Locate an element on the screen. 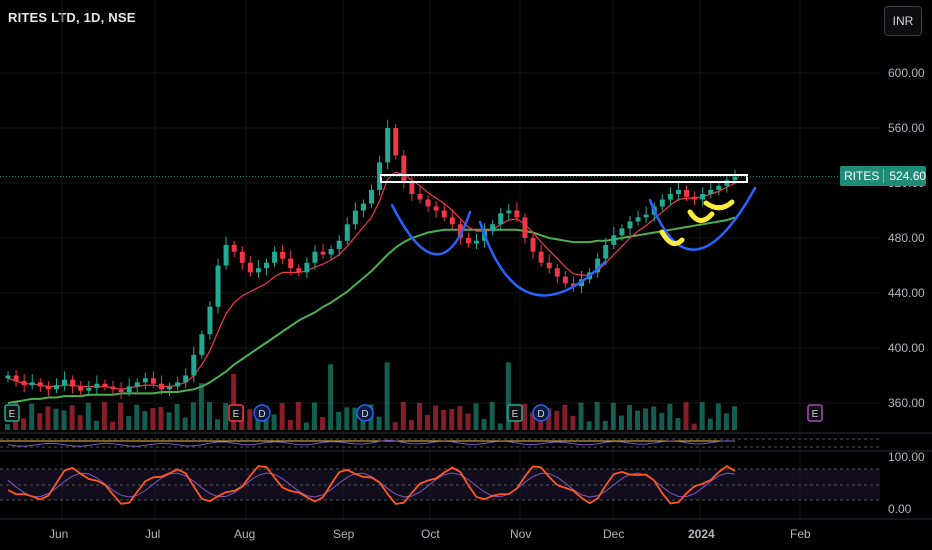  dividend-marker is located at coordinates (541, 413).